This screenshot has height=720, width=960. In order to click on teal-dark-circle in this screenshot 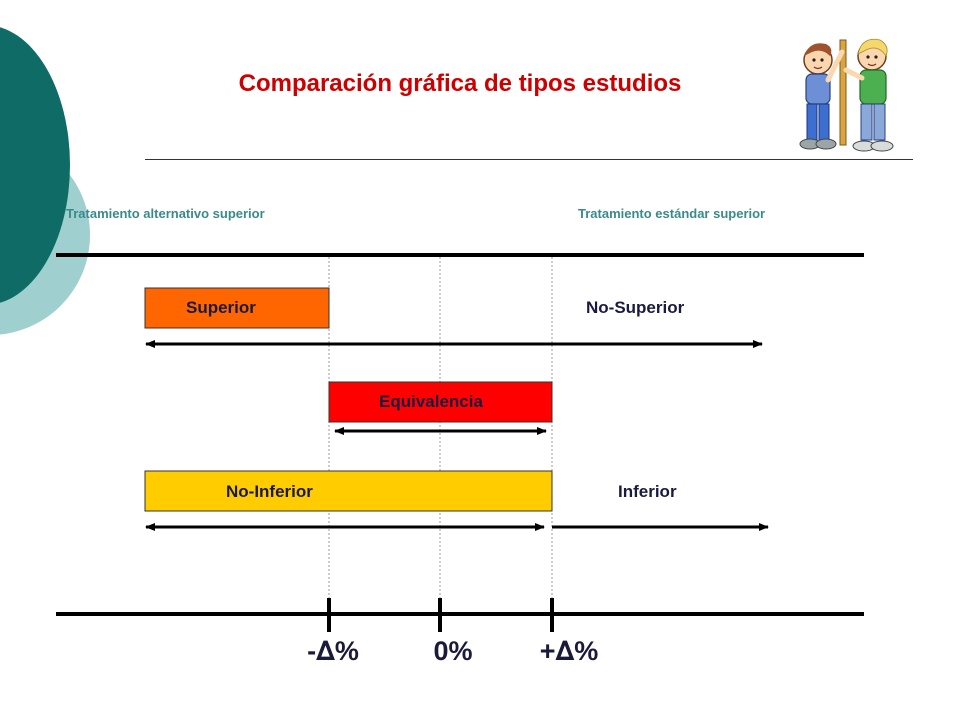, I will do `click(35, 165)`.